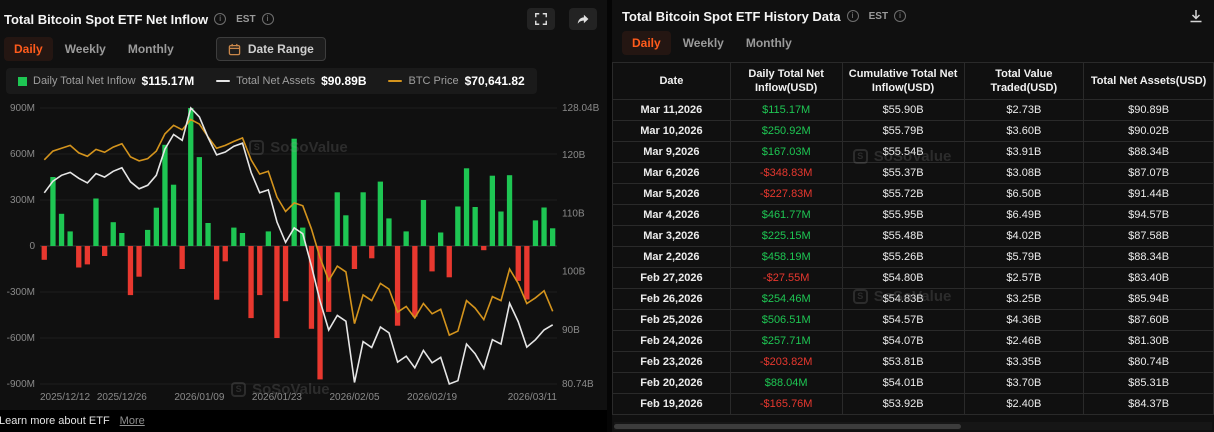 Image resolution: width=1214 pixels, height=432 pixels. Describe the element at coordinates (671, 383) in the screenshot. I see `row-date: Feb 20,2026` at that location.